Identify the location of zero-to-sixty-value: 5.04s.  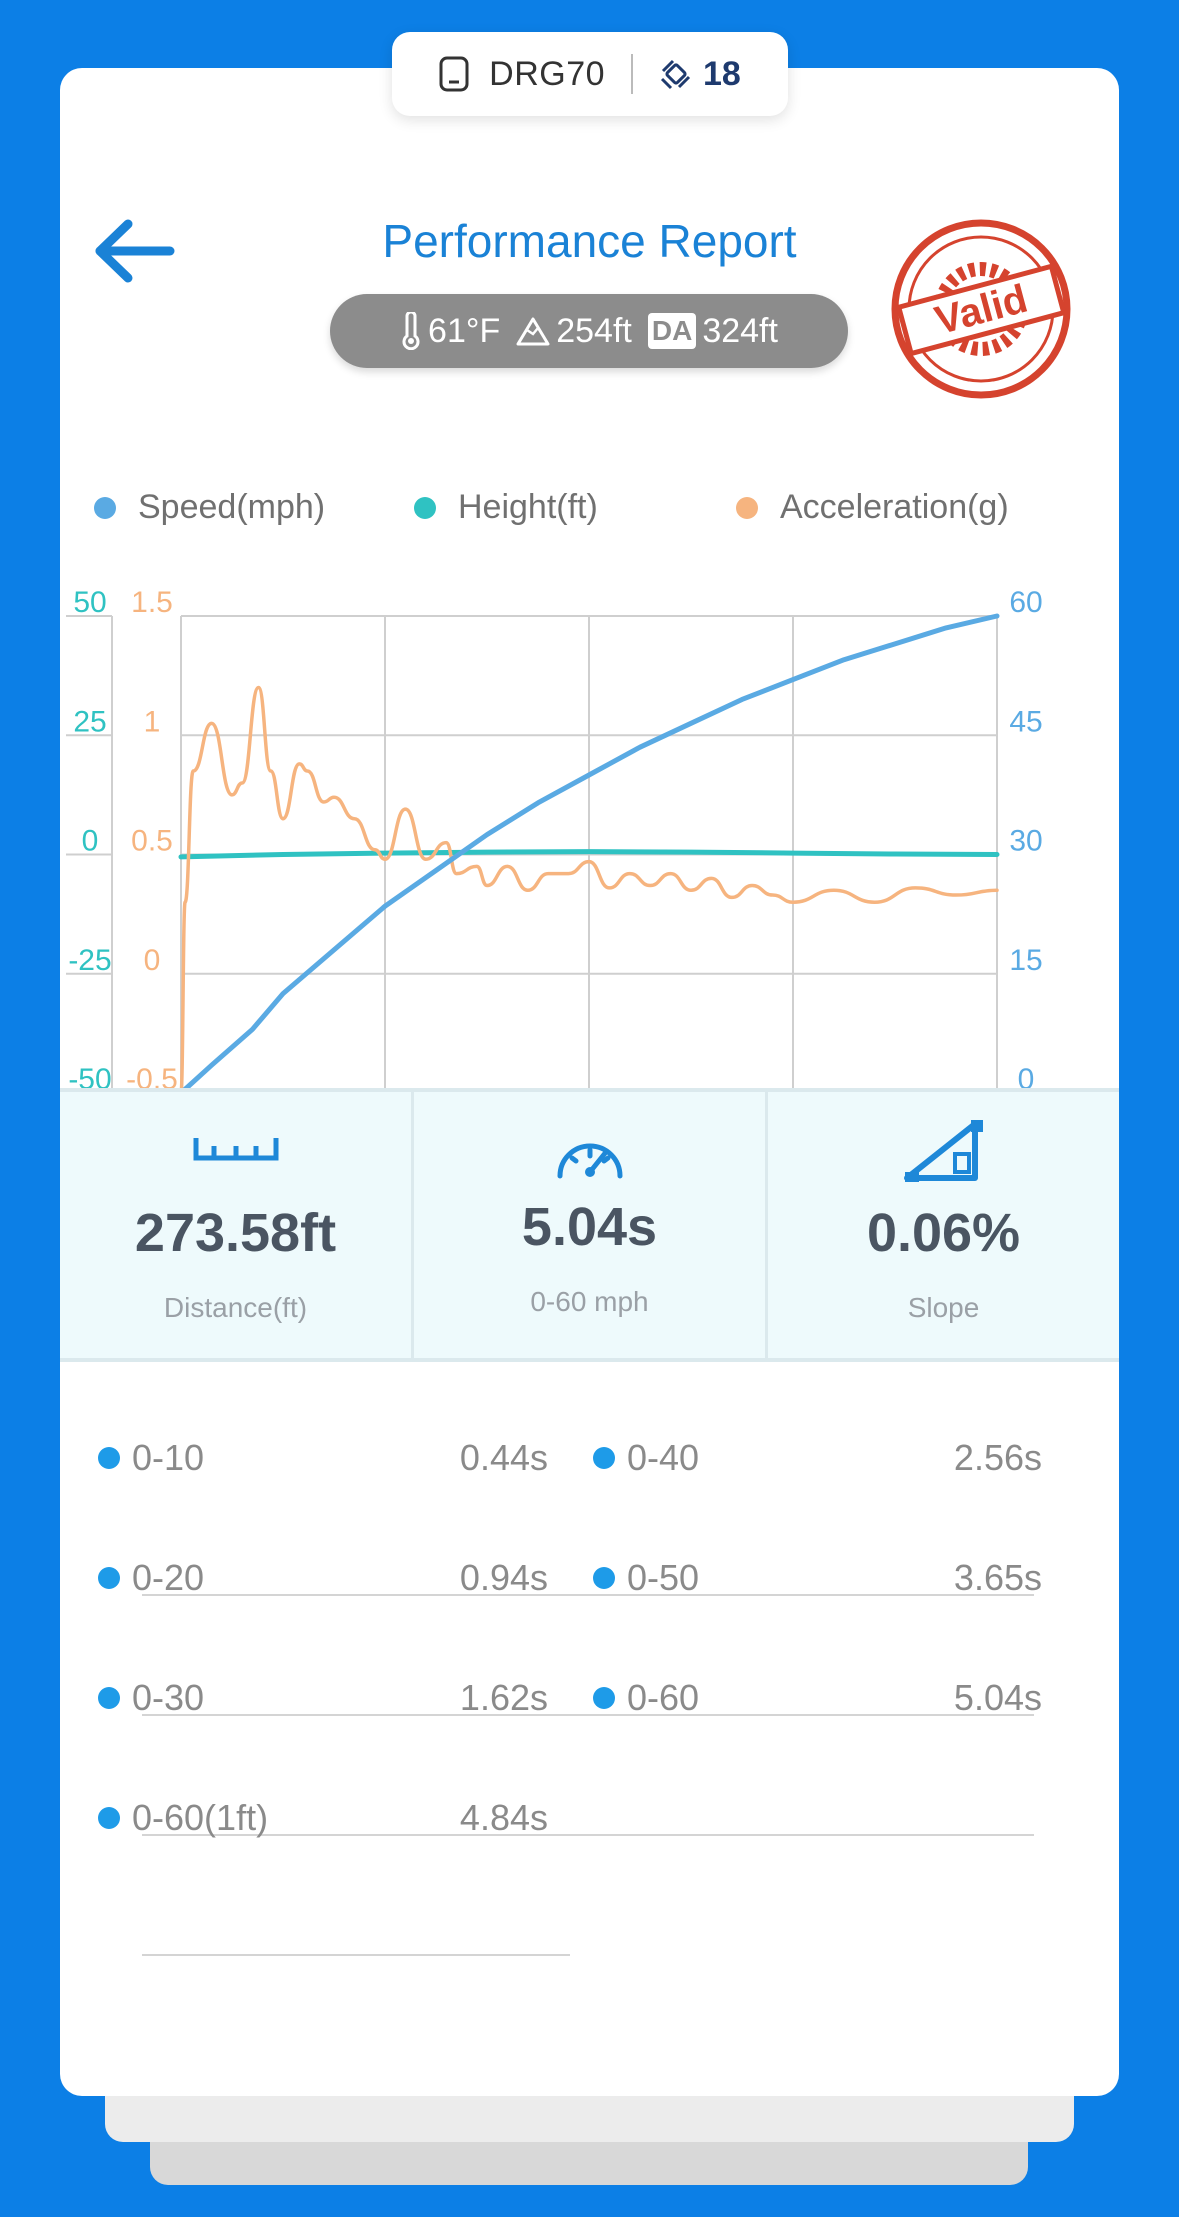
(589, 1227).